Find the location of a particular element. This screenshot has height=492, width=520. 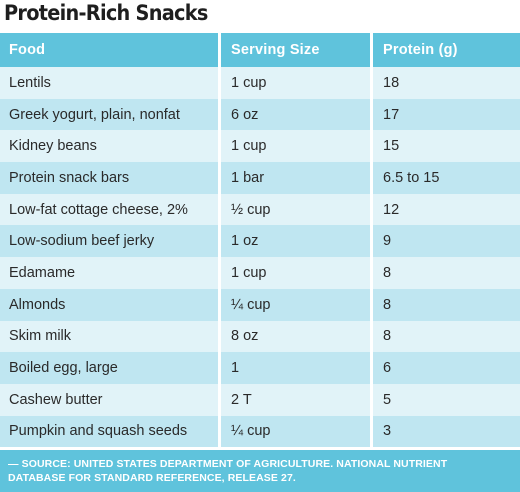

cell-serving-size: 1 is located at coordinates (294, 368).